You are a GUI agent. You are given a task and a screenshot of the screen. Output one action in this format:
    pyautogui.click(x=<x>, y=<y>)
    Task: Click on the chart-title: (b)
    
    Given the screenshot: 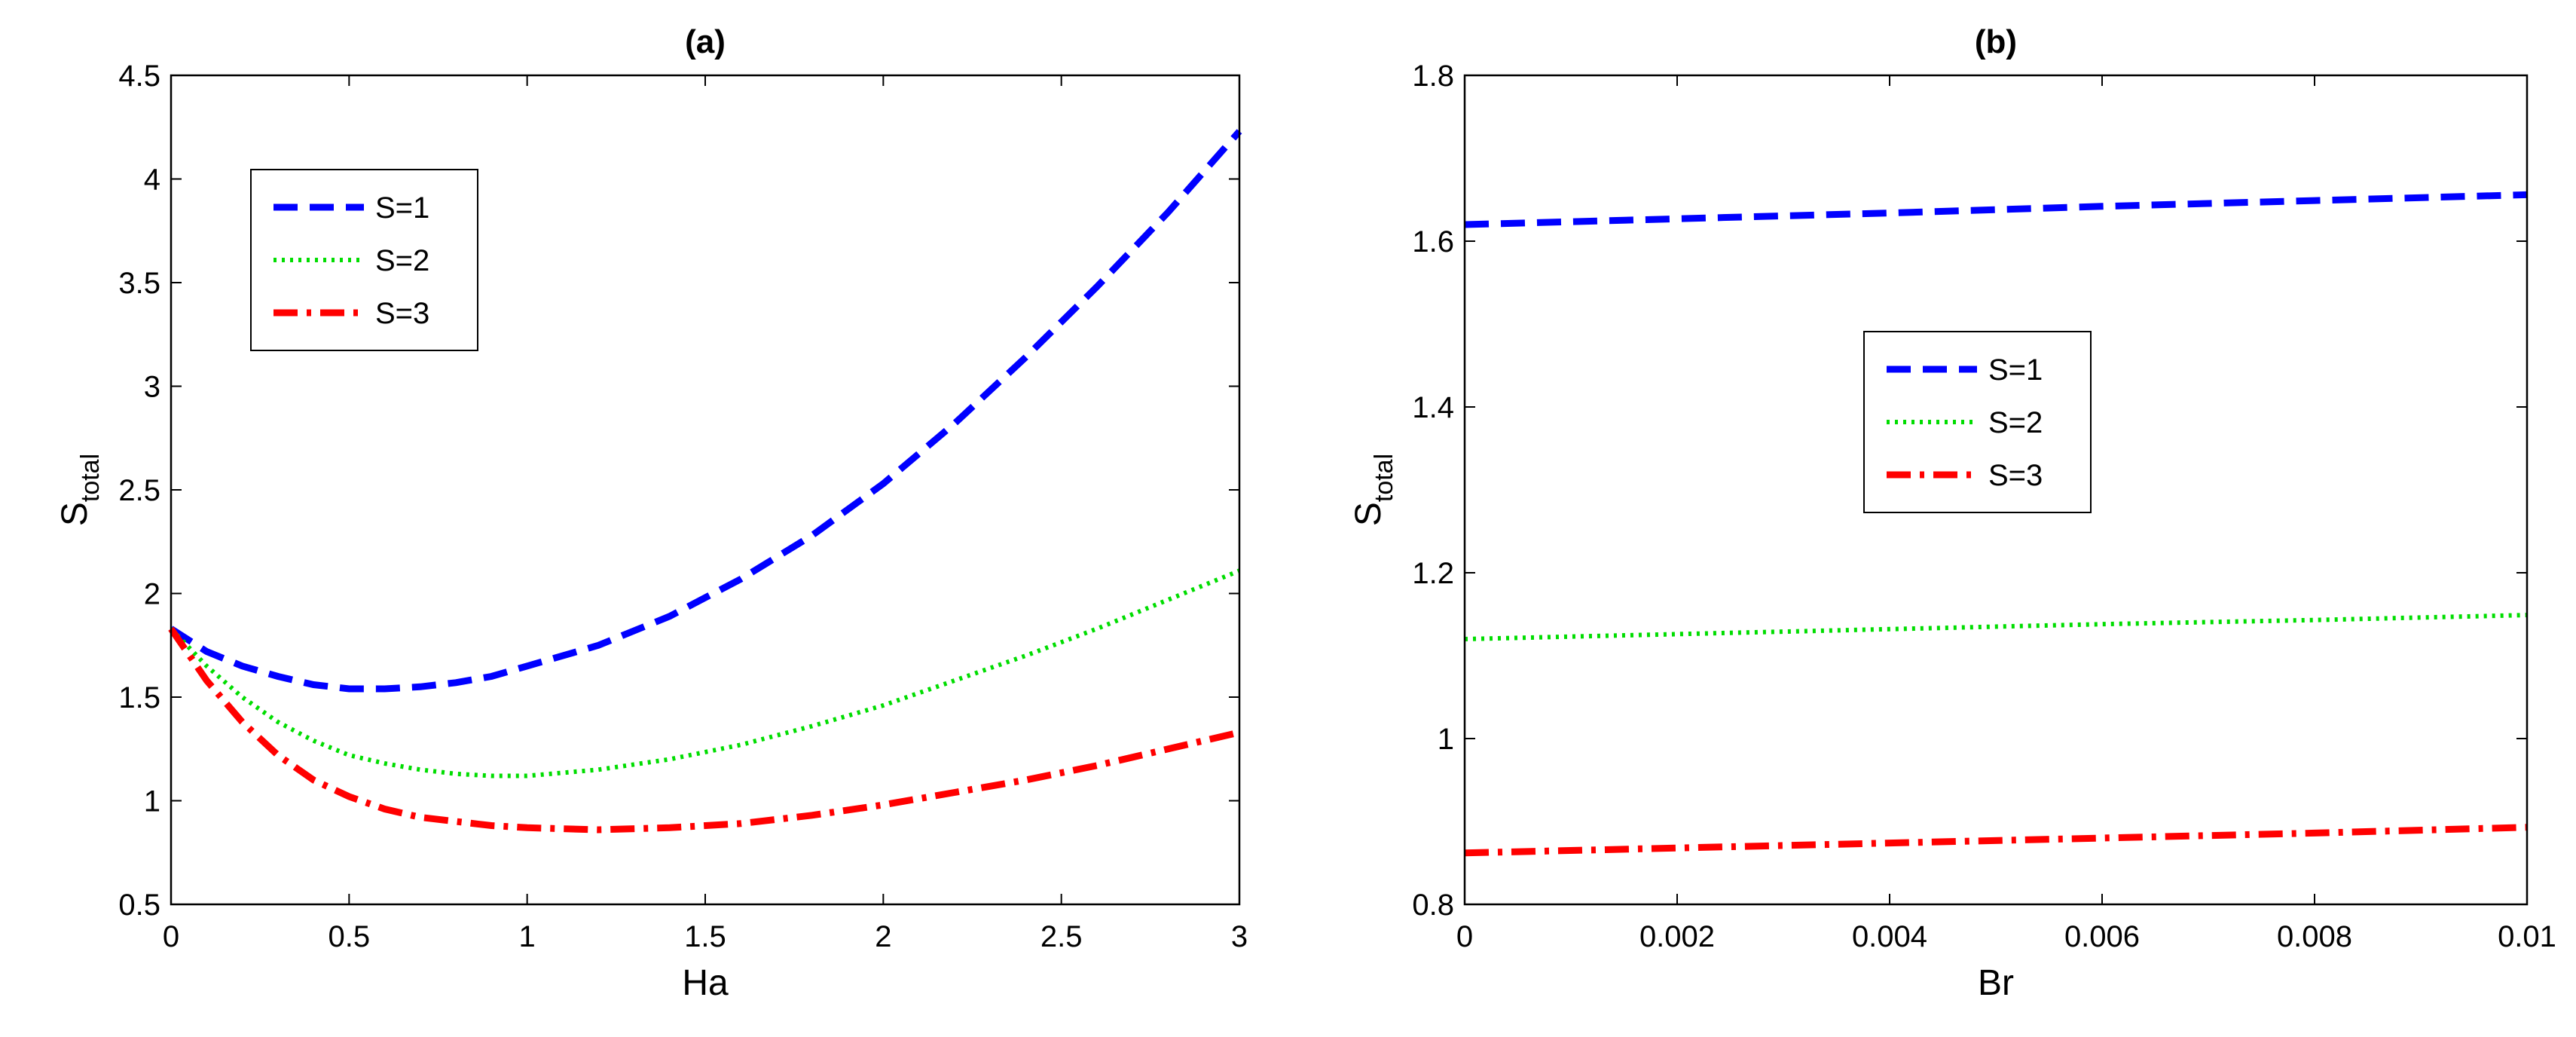 What is the action you would take?
    pyautogui.click(x=1996, y=41)
    